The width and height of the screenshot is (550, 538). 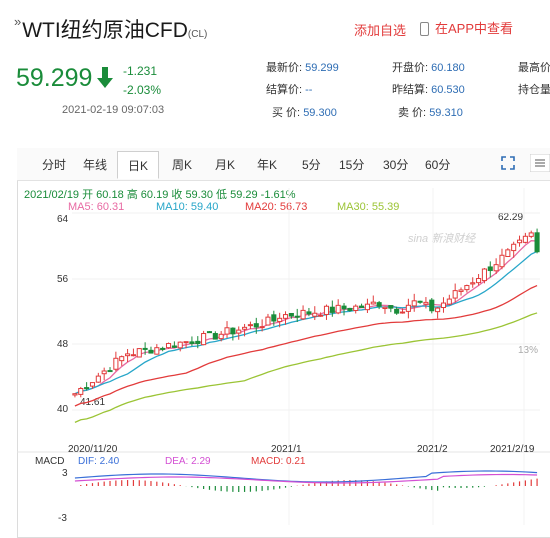 I want to click on macd-value: MACD: 0.21, so click(x=278, y=461).